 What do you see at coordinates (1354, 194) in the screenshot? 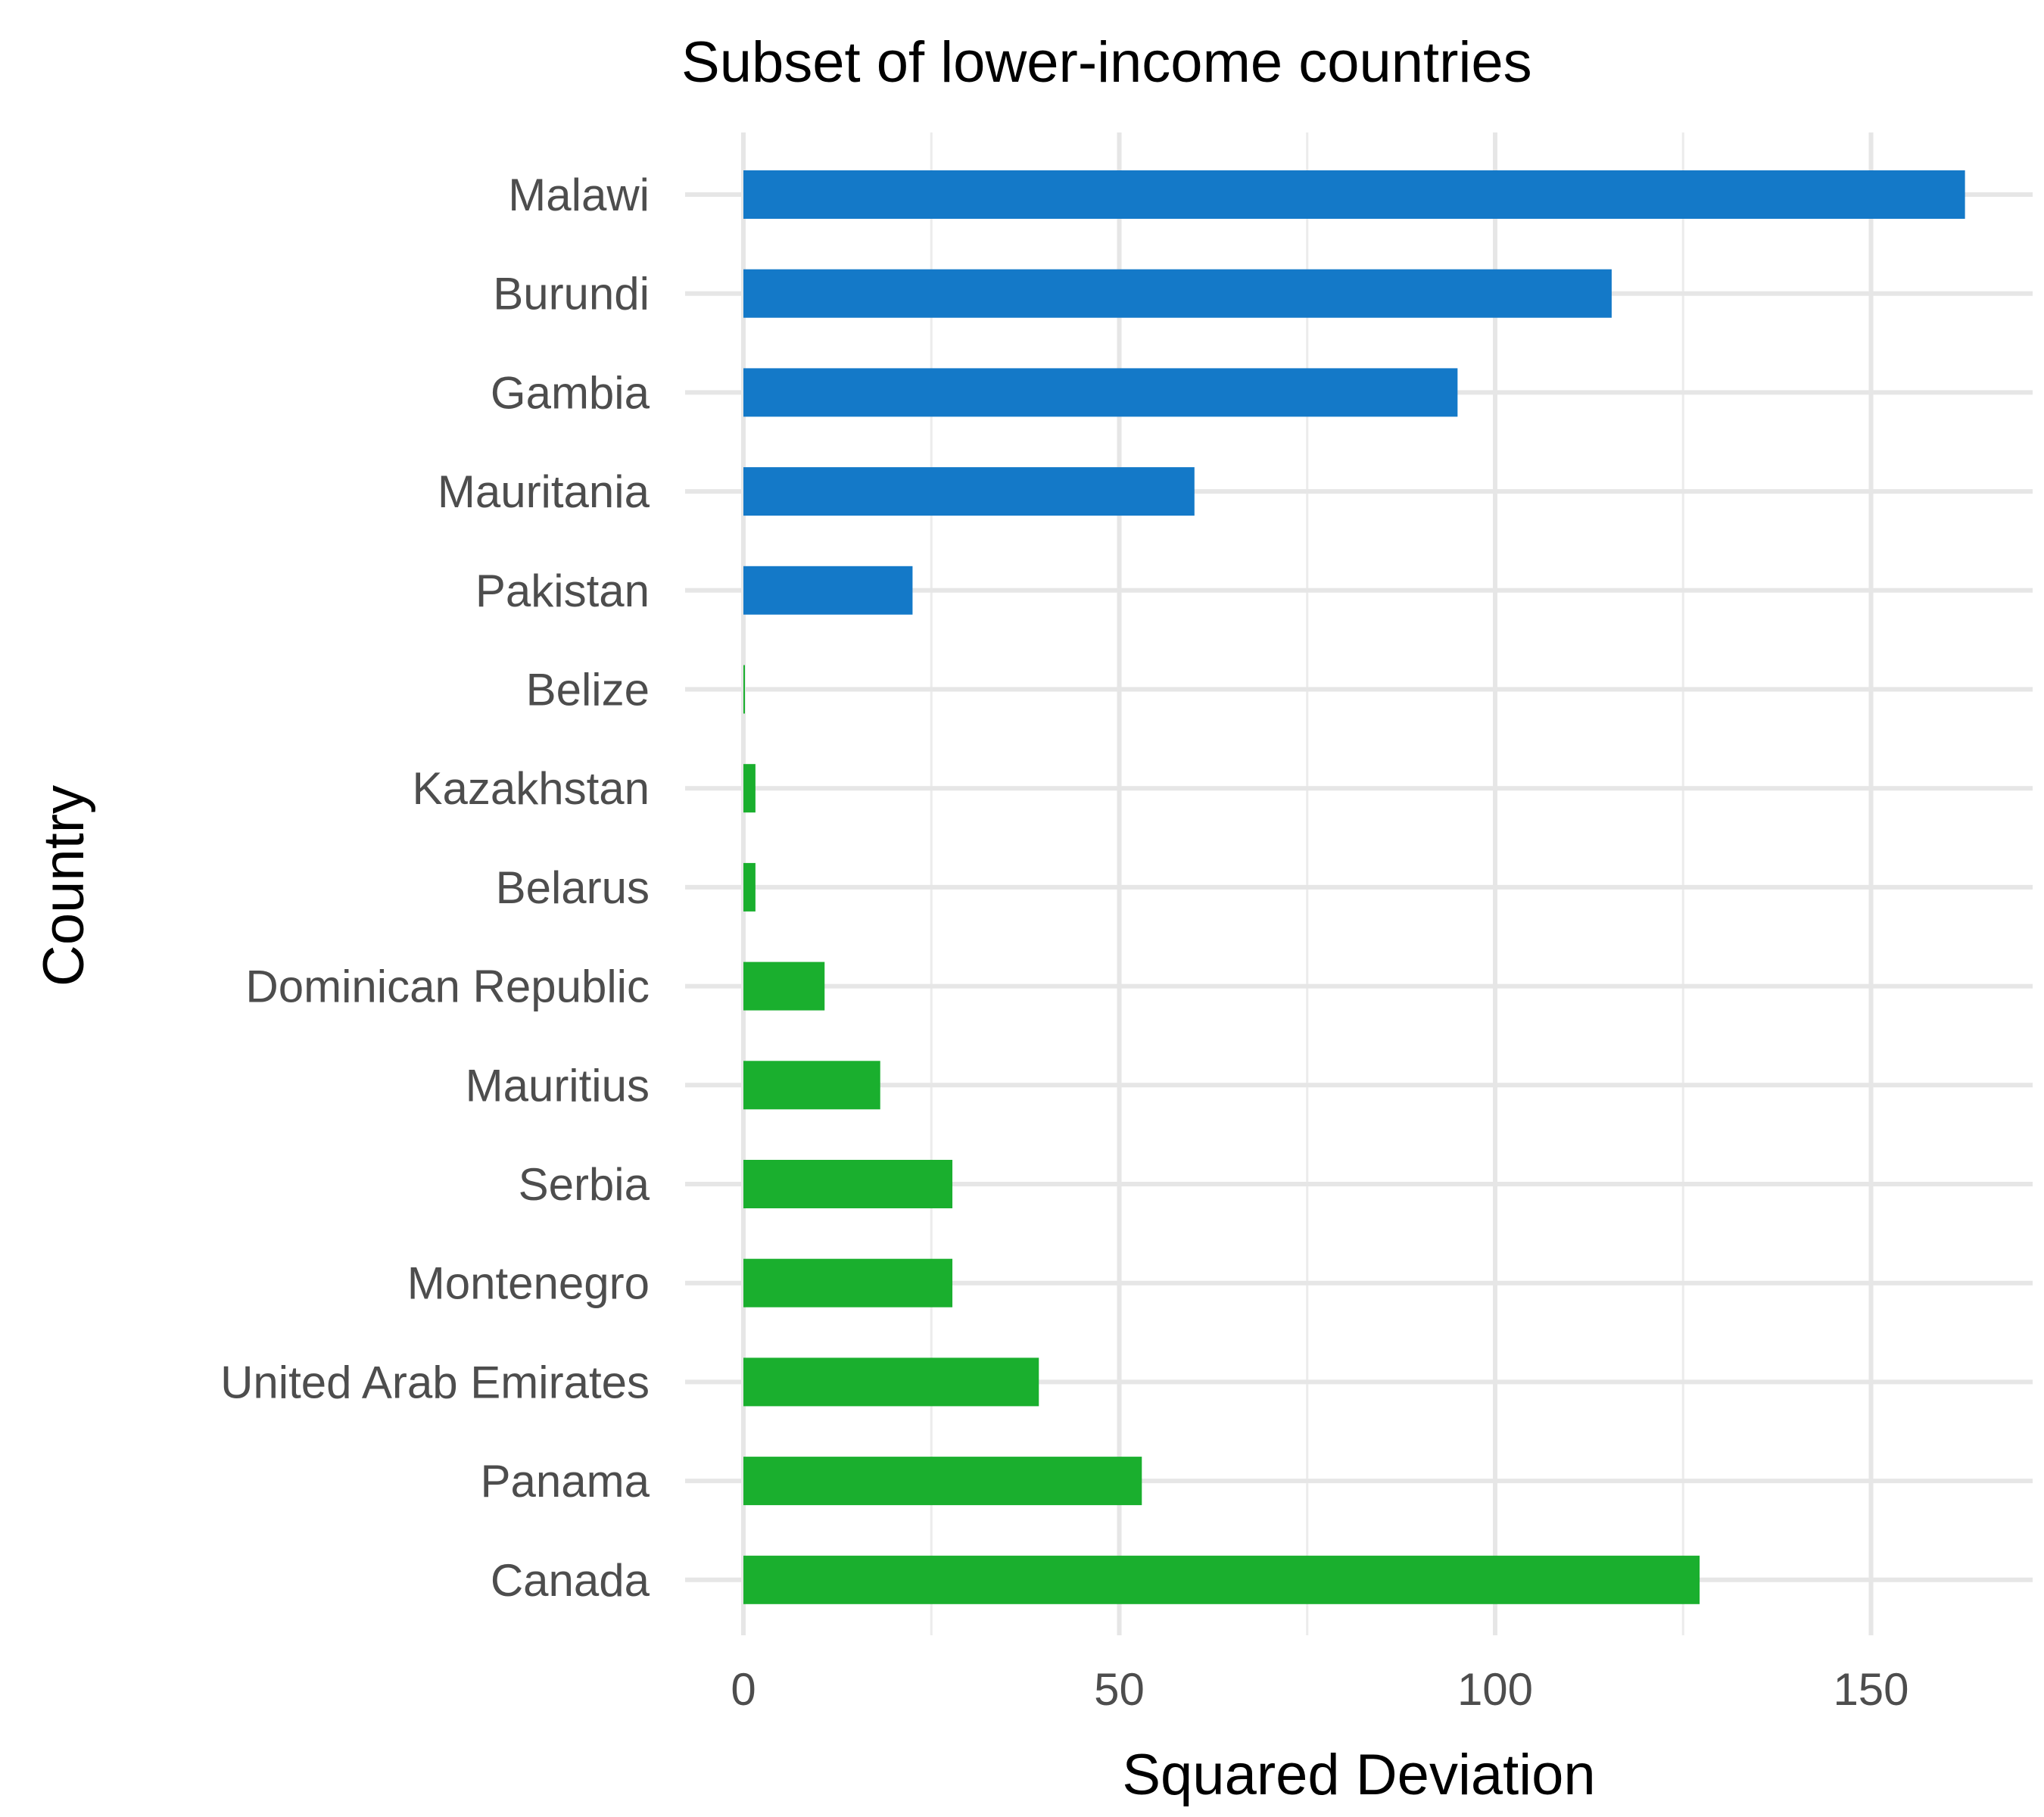
I see `bar-malawi` at bounding box center [1354, 194].